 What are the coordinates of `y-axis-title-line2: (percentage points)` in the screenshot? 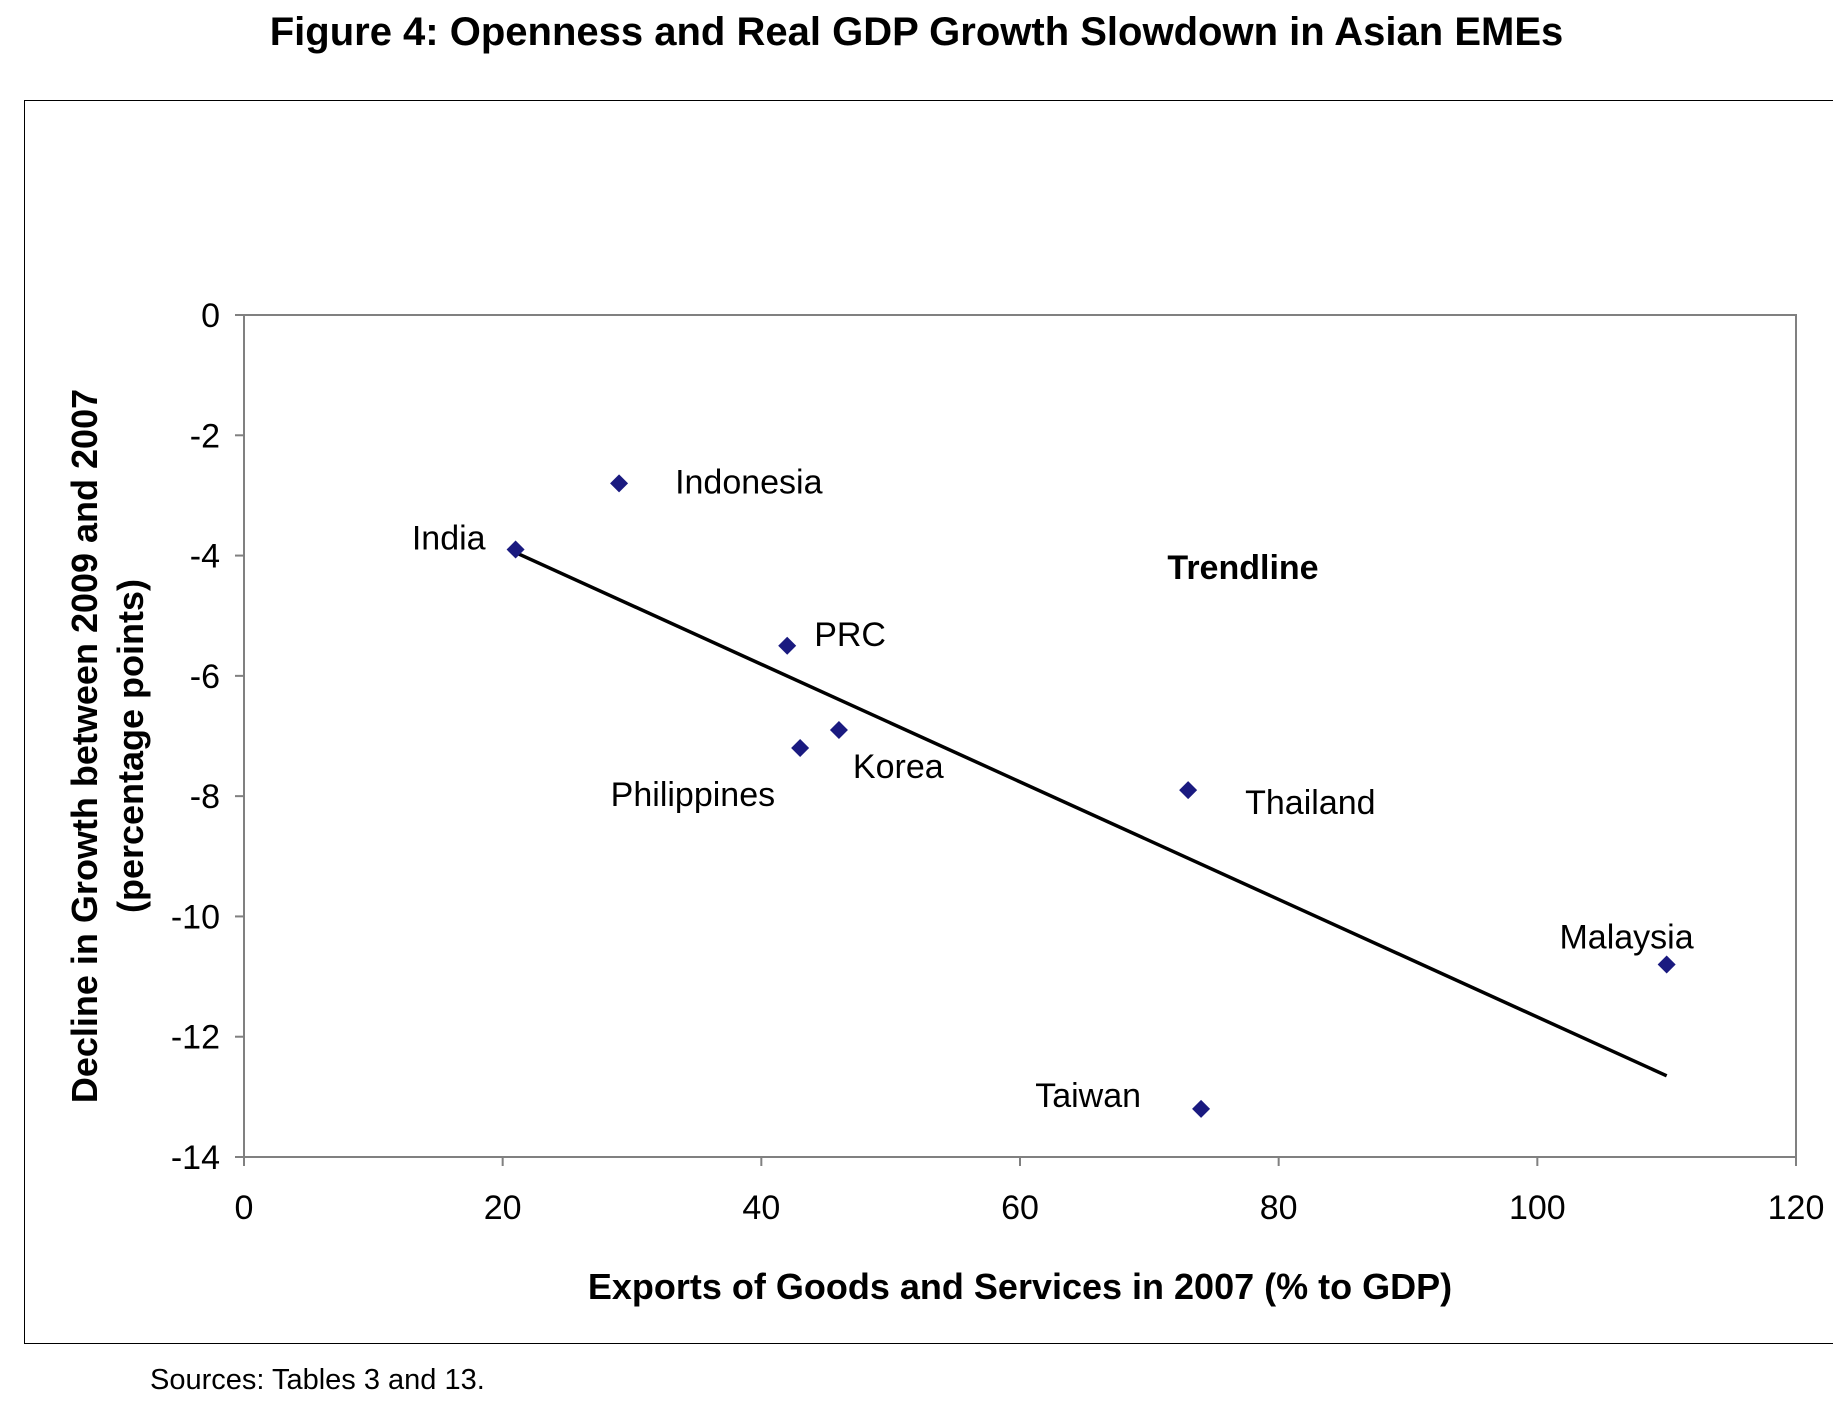 It's located at (130, 746).